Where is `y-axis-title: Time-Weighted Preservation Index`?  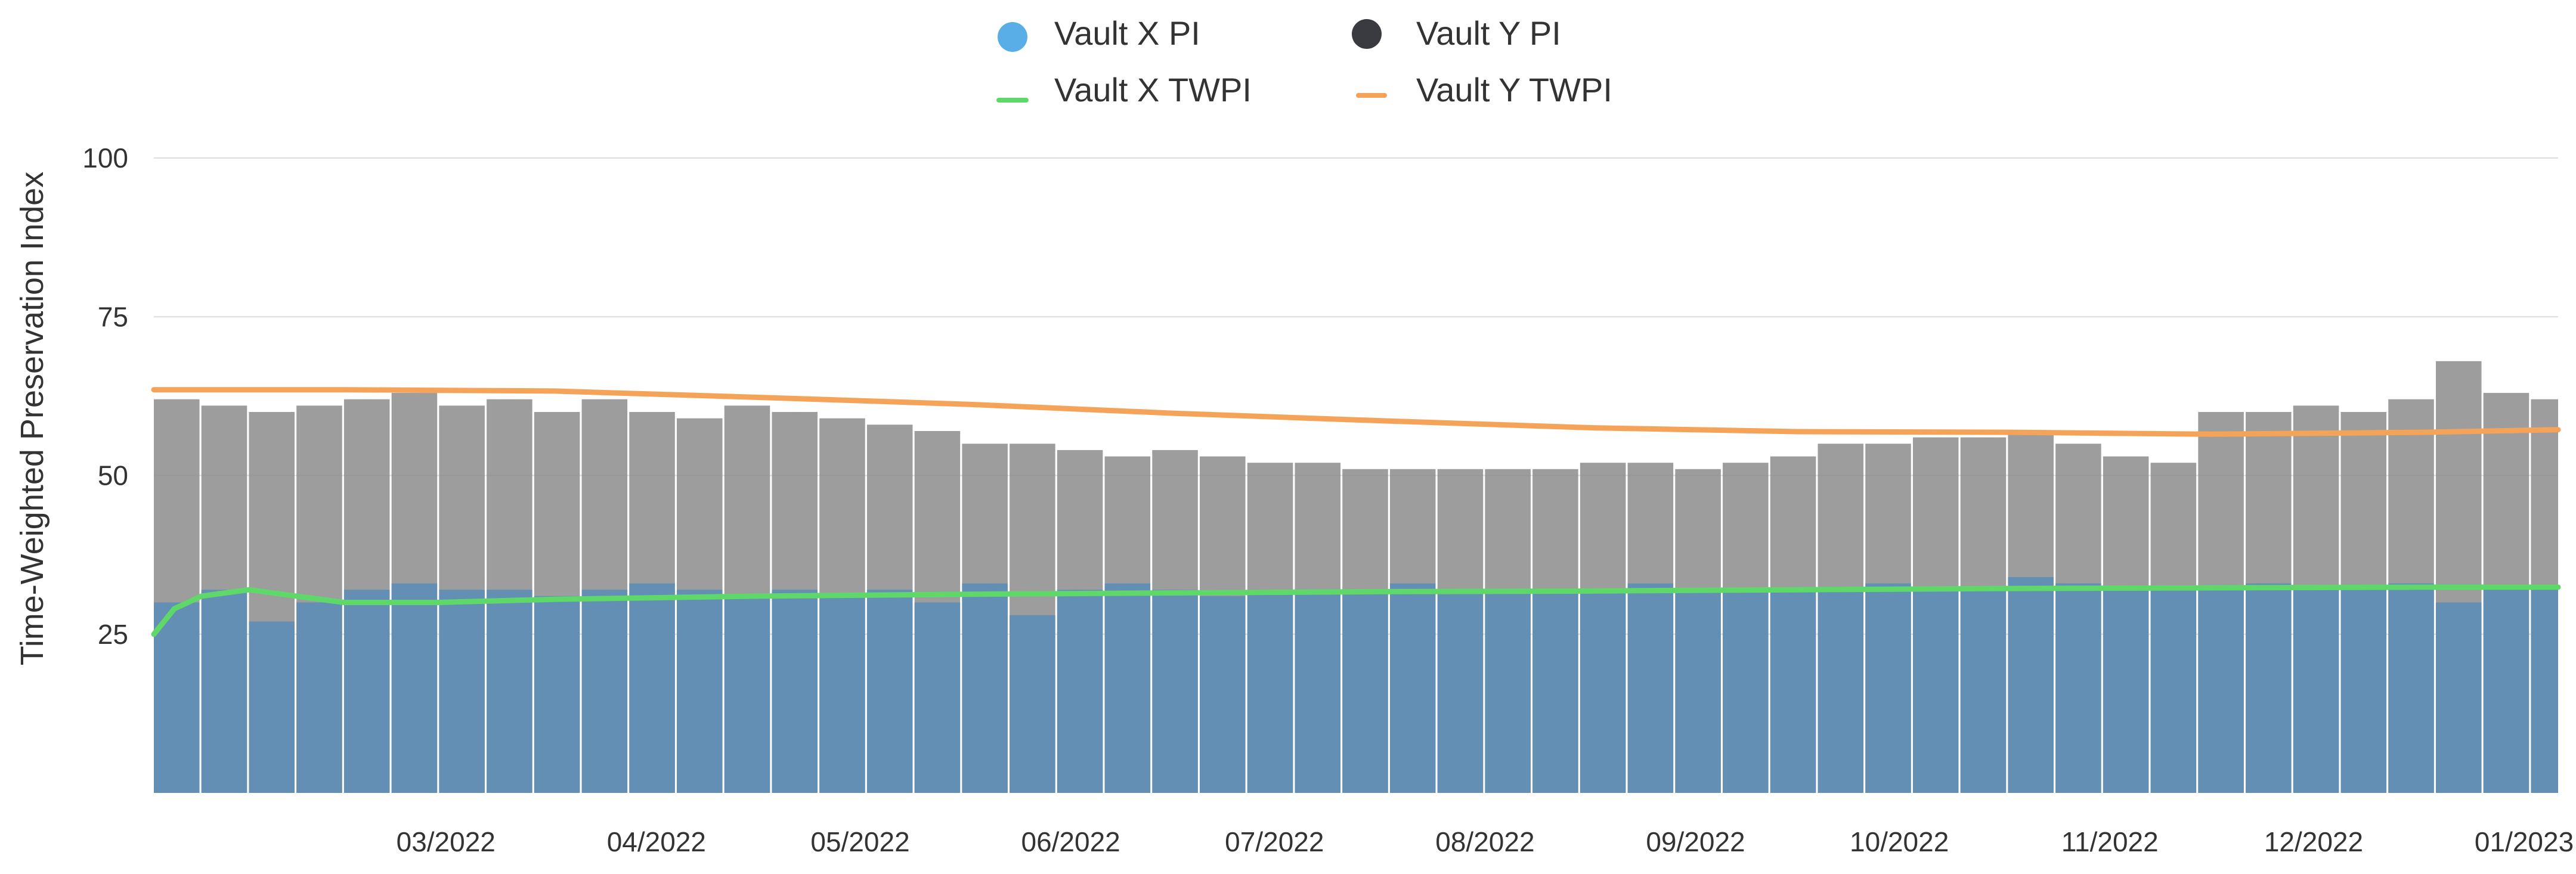
y-axis-title: Time-Weighted Preservation Index is located at coordinates (32, 419).